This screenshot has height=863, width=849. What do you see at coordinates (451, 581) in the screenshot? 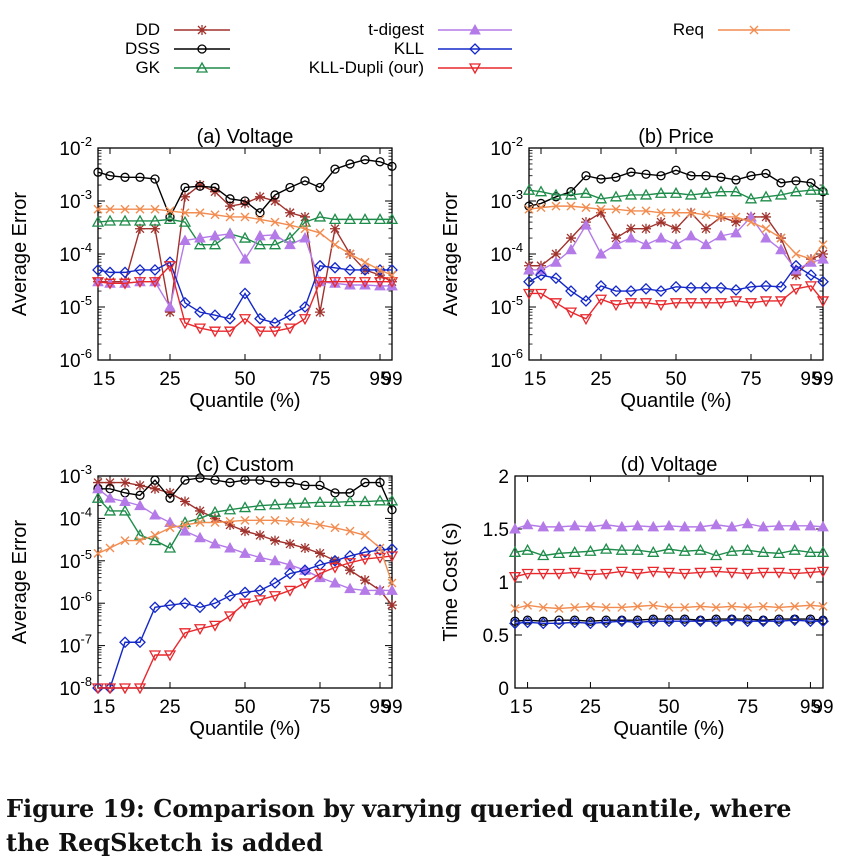
I see `y-axis-label: Time Cost (s)` at bounding box center [451, 581].